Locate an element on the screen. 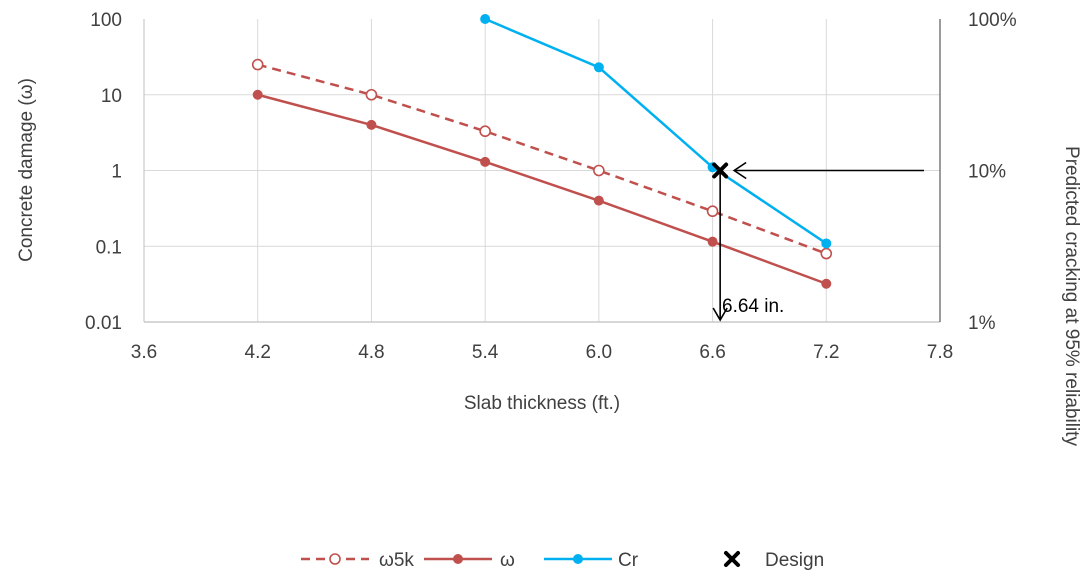 This screenshot has height=584, width=1091. y-tick-label: 10 is located at coordinates (111, 96).